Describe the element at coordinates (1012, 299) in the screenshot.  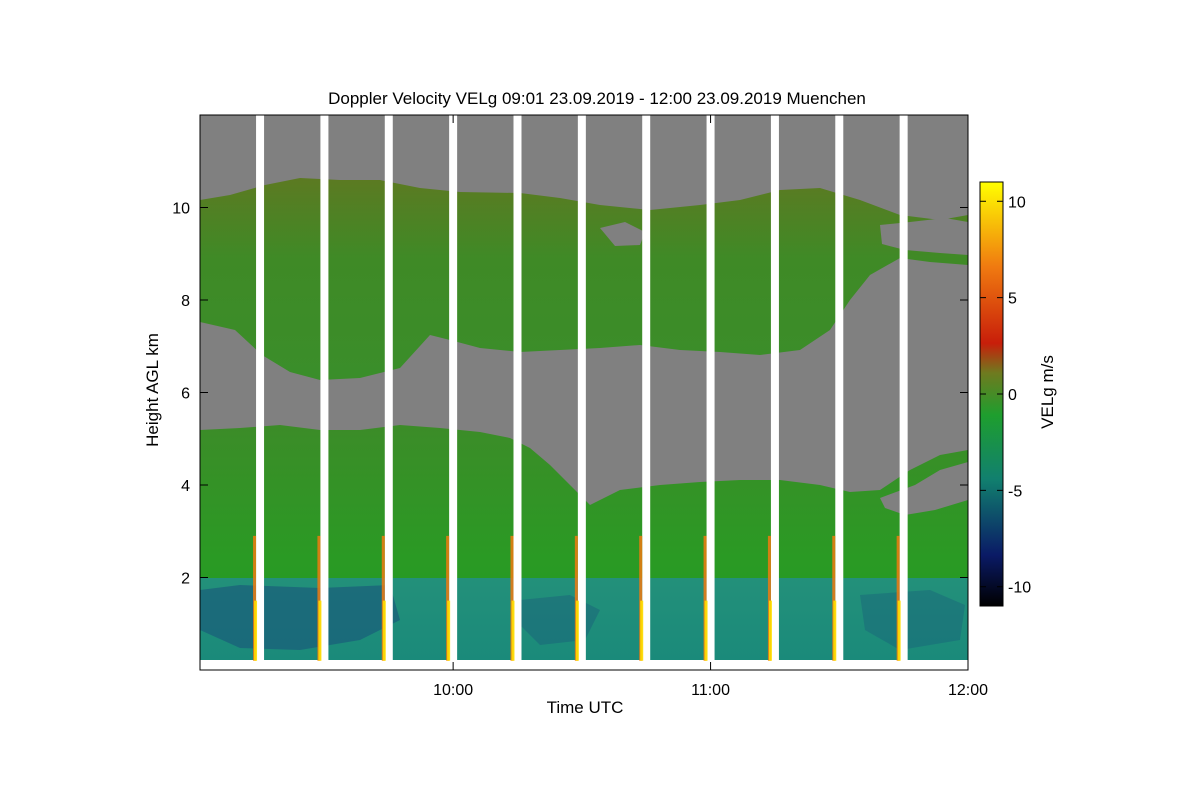
I see `colorbar-tick-label: 5` at that location.